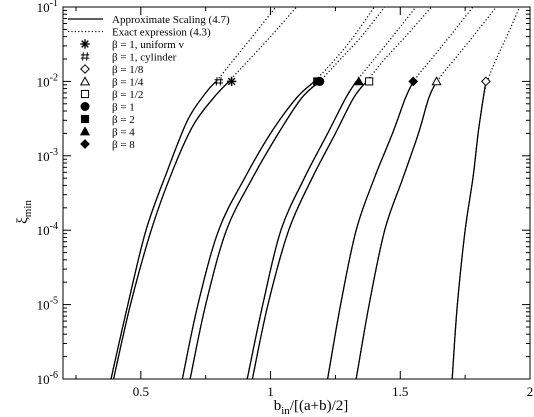  Describe the element at coordinates (47, 80) in the screenshot. I see `y-tick-label: 10⁻²` at that location.